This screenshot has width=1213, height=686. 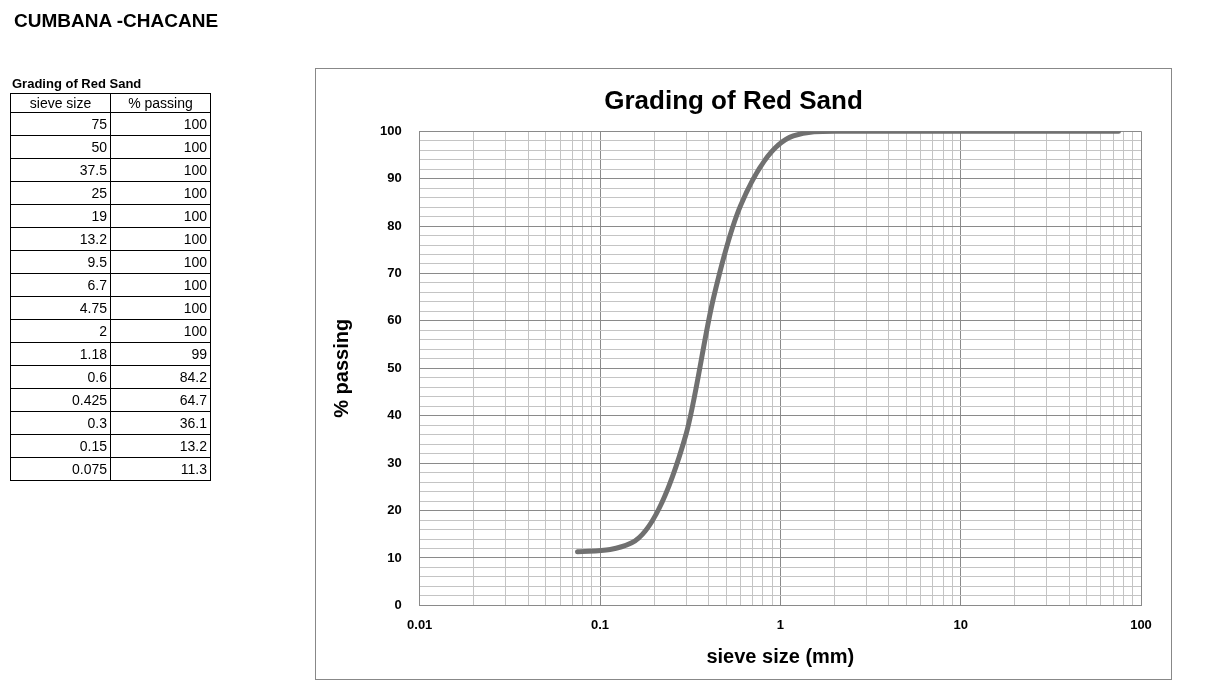 What do you see at coordinates (394, 462) in the screenshot?
I see `y-tick-label: 30` at bounding box center [394, 462].